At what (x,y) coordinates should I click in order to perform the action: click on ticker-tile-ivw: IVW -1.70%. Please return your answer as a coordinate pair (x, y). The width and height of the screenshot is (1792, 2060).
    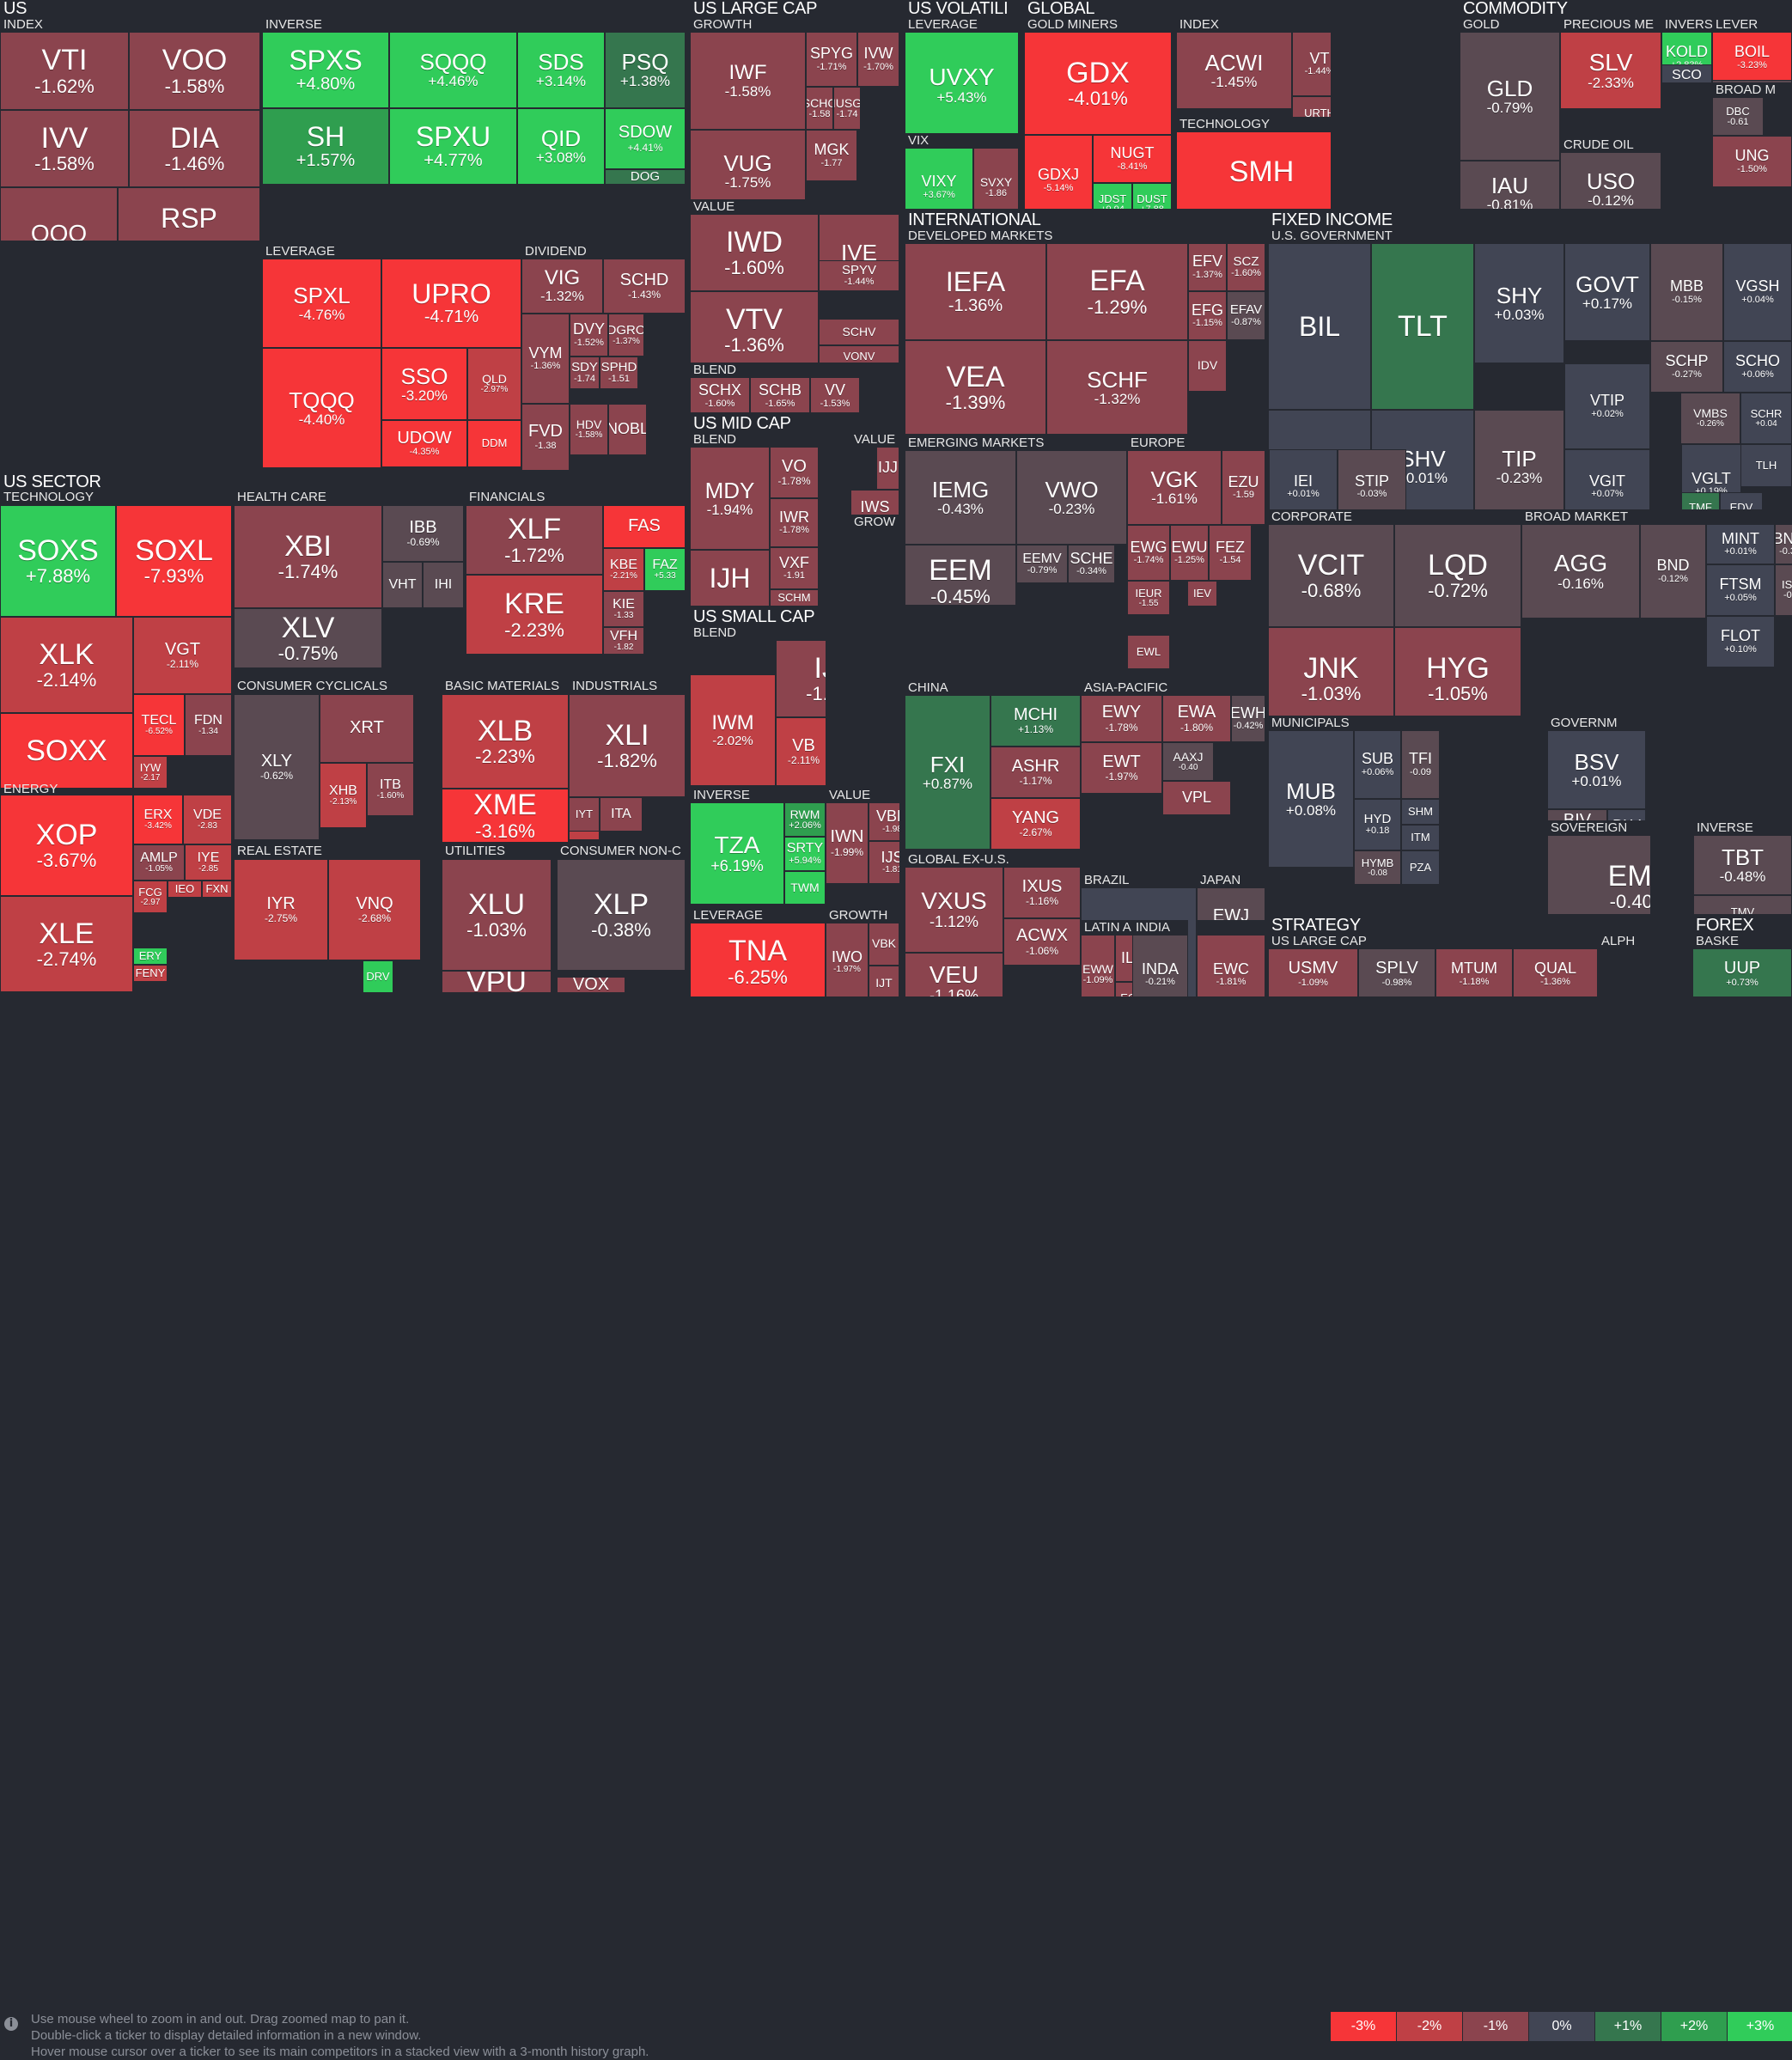
    Looking at the image, I should click on (878, 60).